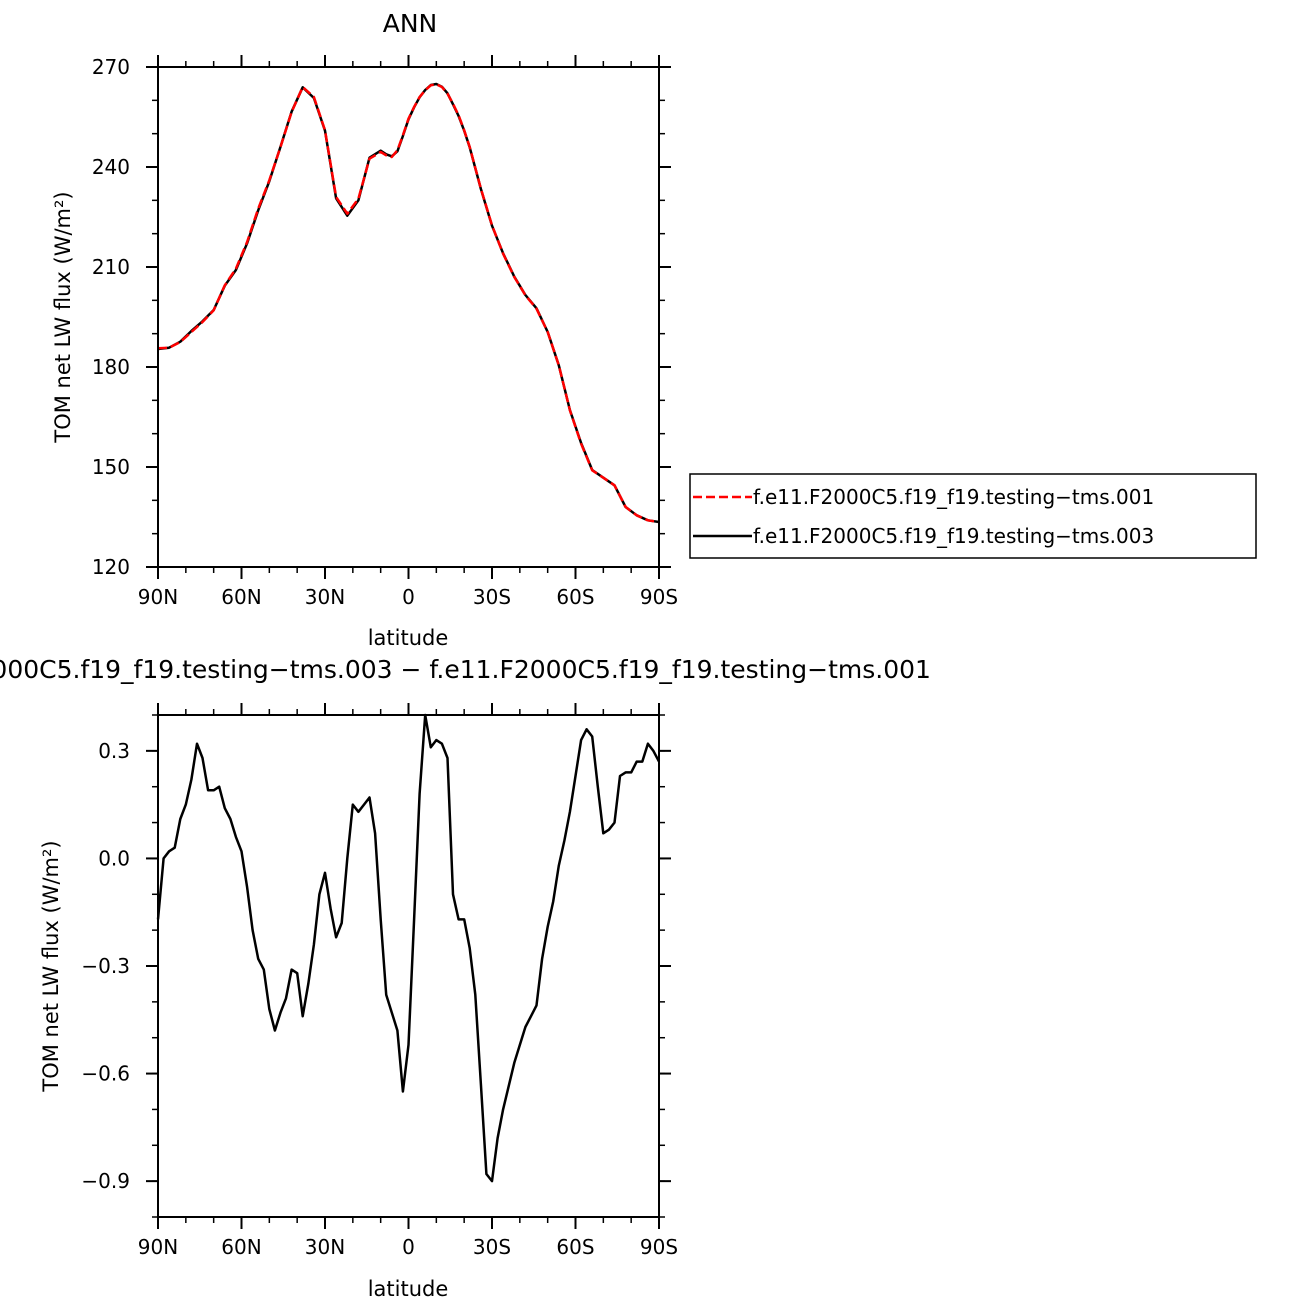  I want to click on top-x-tick-label: 90N, so click(158, 597).